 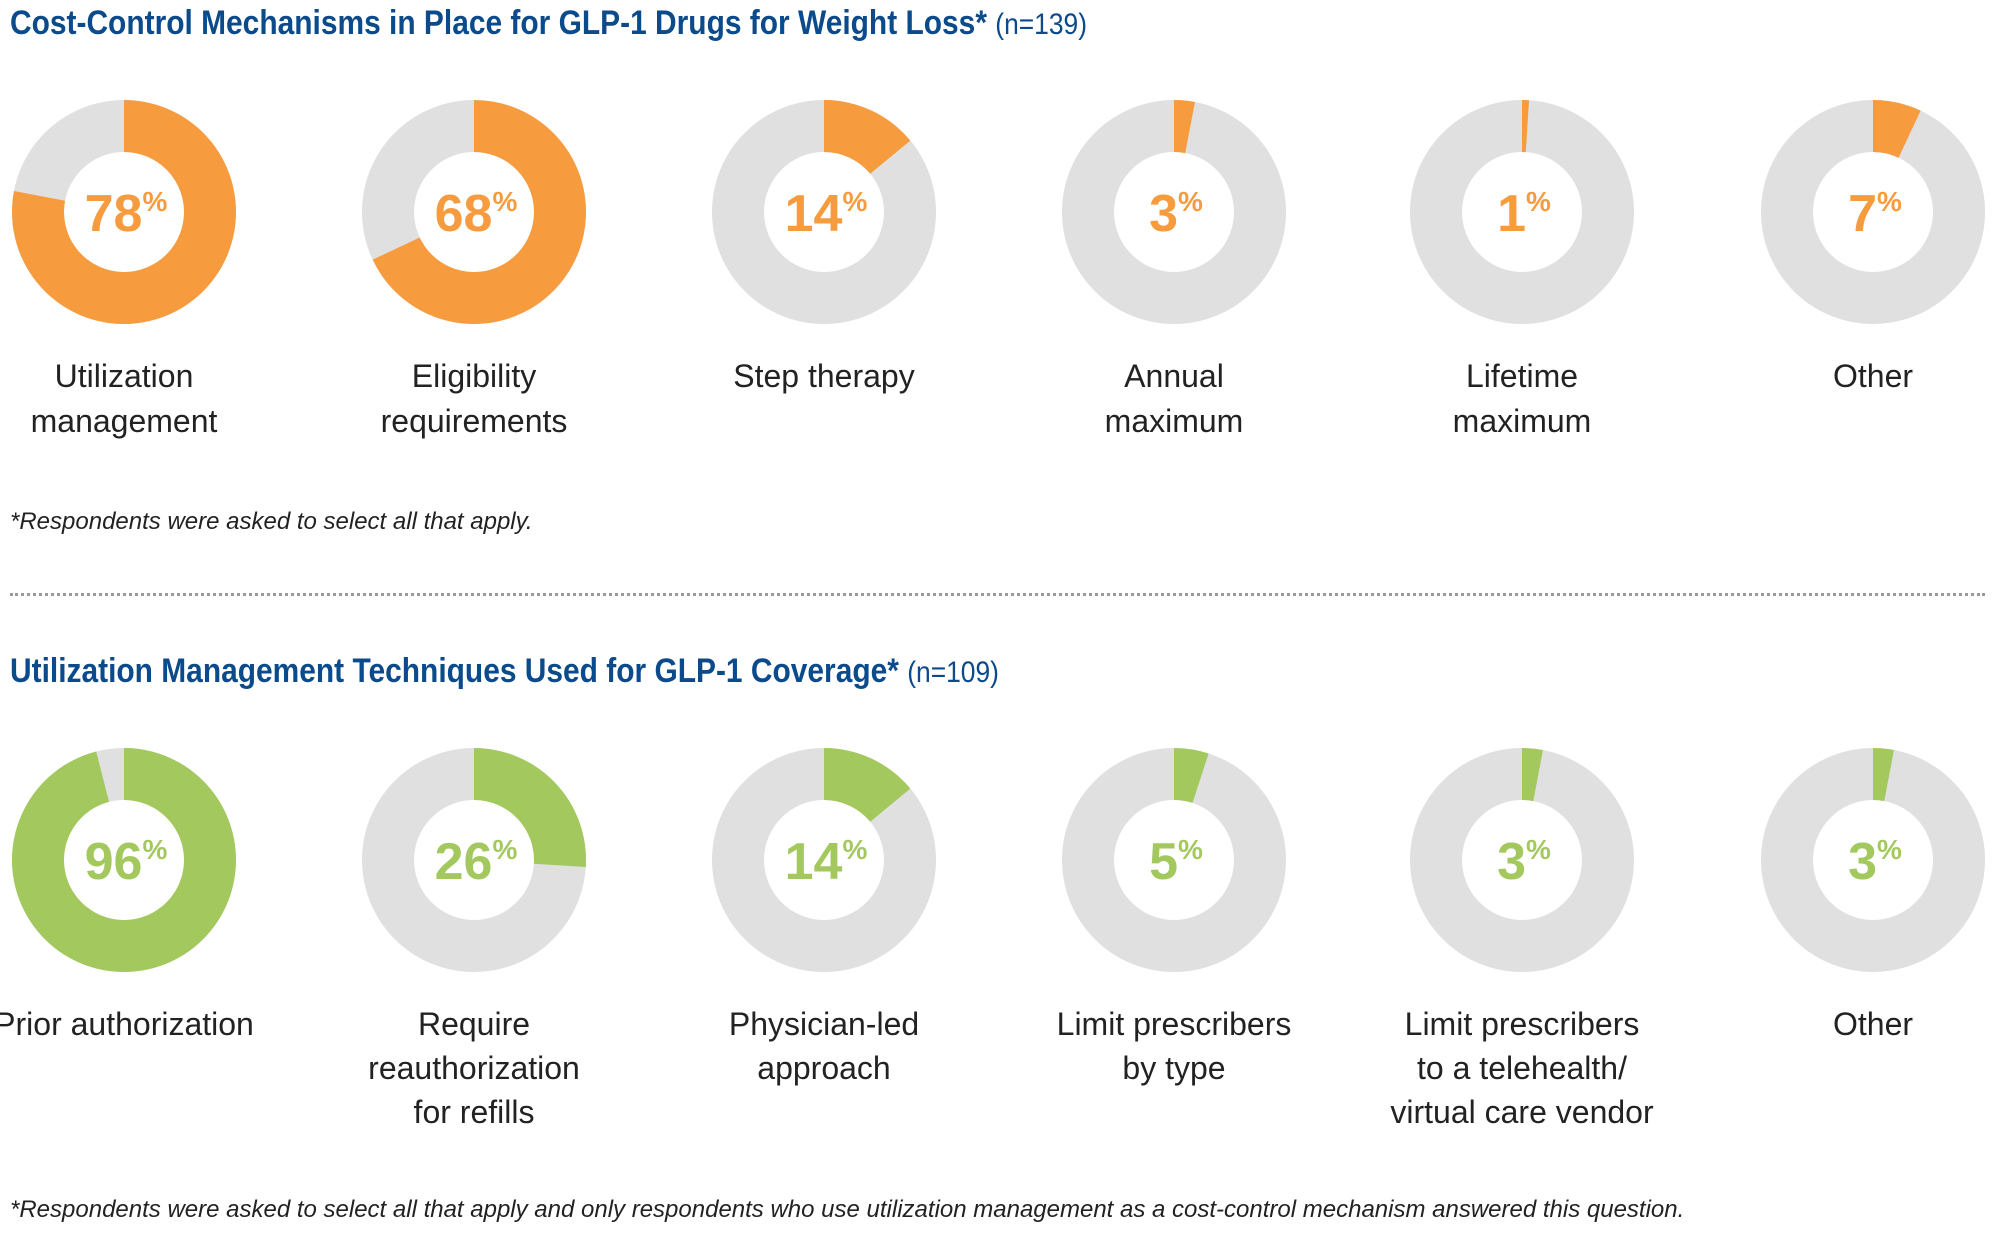 What do you see at coordinates (127, 1024) in the screenshot?
I see `category-label-2-1: Prior authorization` at bounding box center [127, 1024].